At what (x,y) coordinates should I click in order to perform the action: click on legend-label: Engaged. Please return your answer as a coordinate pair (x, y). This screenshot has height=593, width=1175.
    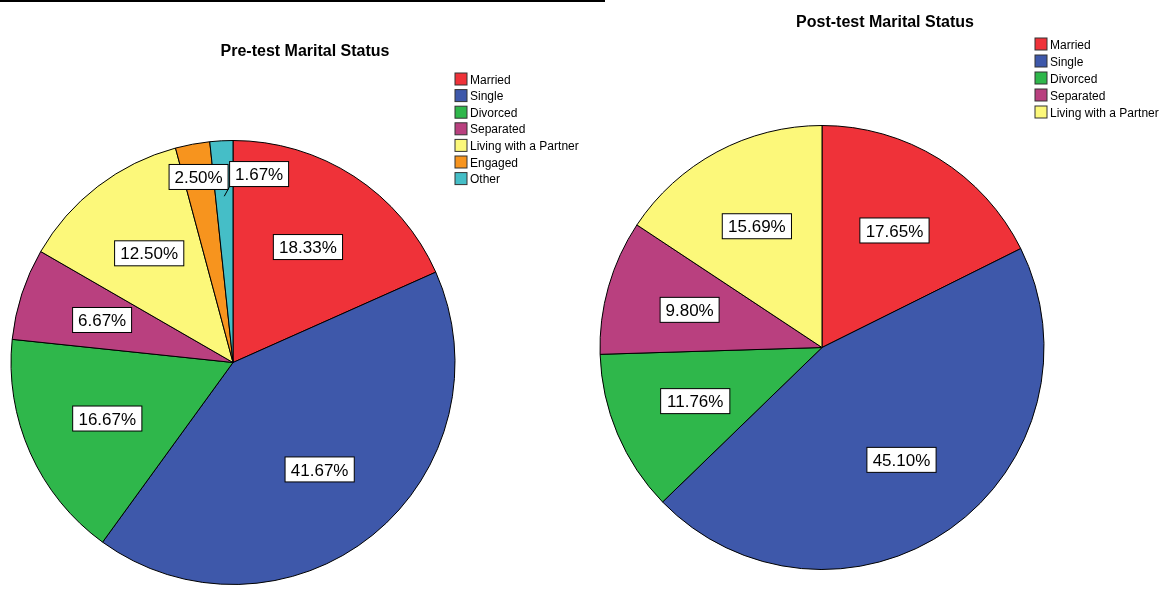
    Looking at the image, I should click on (494, 162).